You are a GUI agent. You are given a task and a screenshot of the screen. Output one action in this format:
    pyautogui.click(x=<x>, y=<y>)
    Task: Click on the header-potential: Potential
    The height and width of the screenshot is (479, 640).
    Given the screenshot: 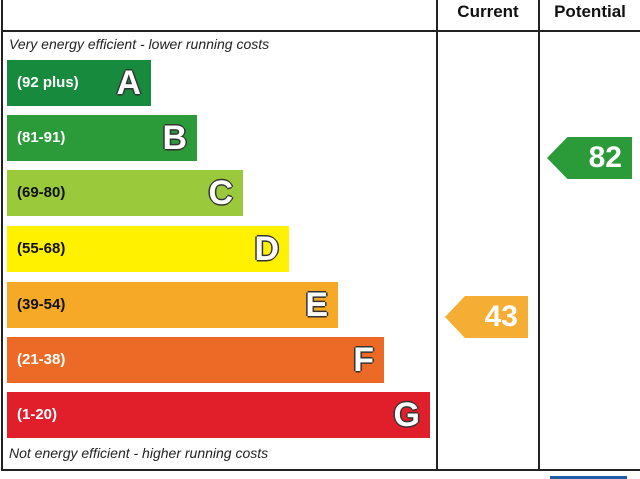 What is the action you would take?
    pyautogui.click(x=590, y=11)
    